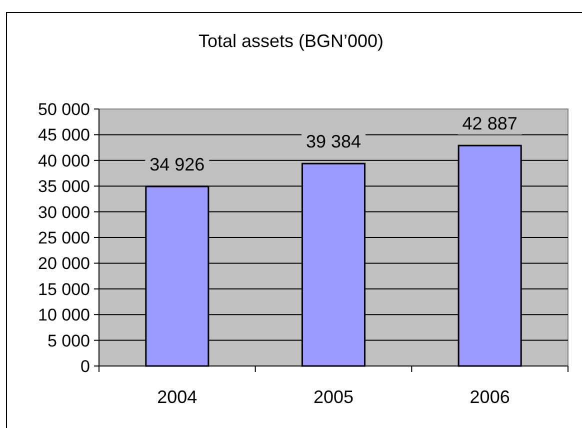  Describe the element at coordinates (68, 340) in the screenshot. I see `y-tick-label: 5 000` at that location.